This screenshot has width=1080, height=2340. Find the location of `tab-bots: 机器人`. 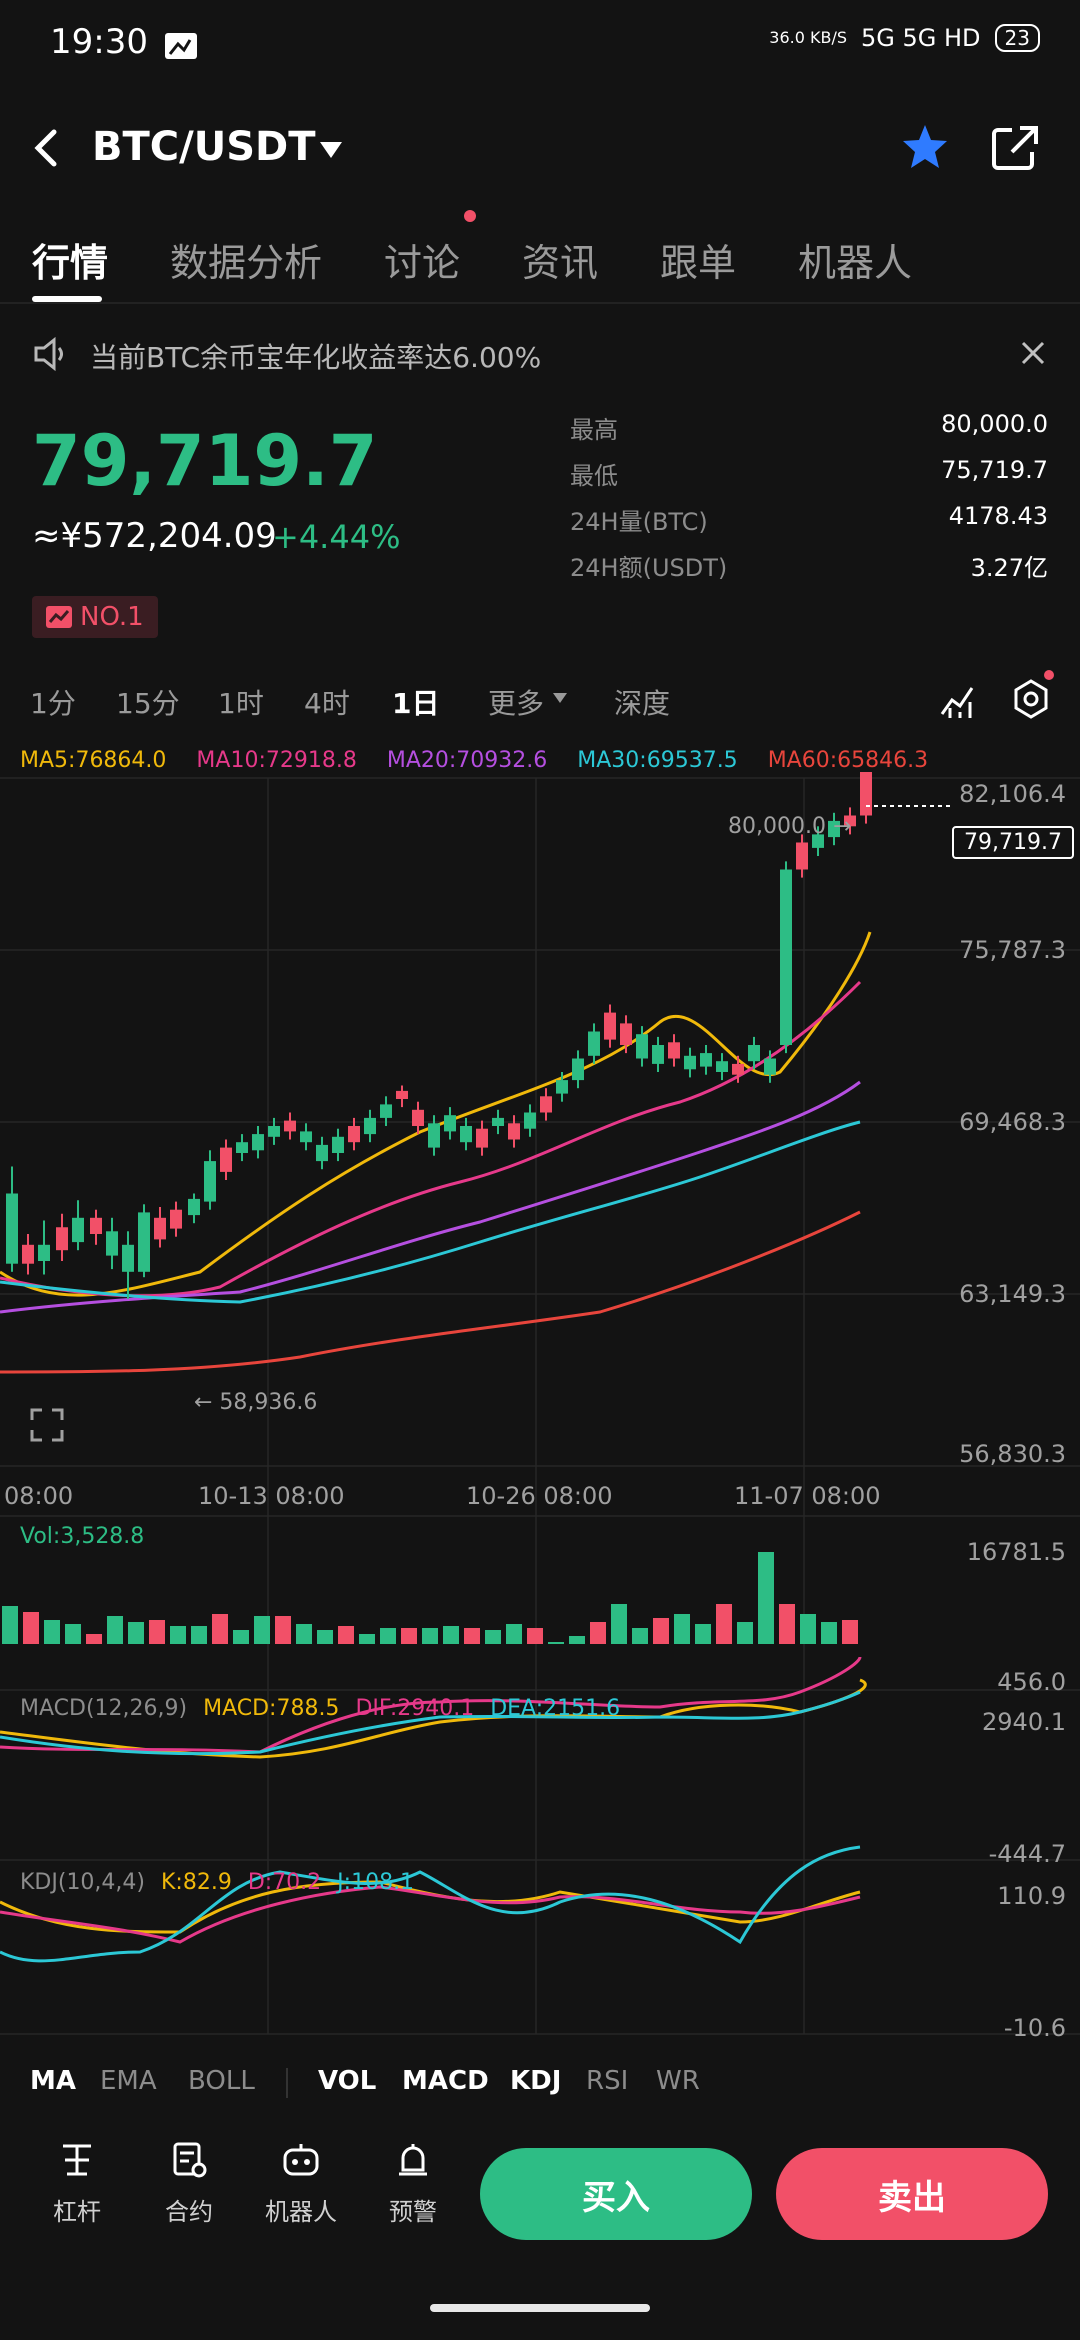

tab-bots: 机器人 is located at coordinates (855, 263).